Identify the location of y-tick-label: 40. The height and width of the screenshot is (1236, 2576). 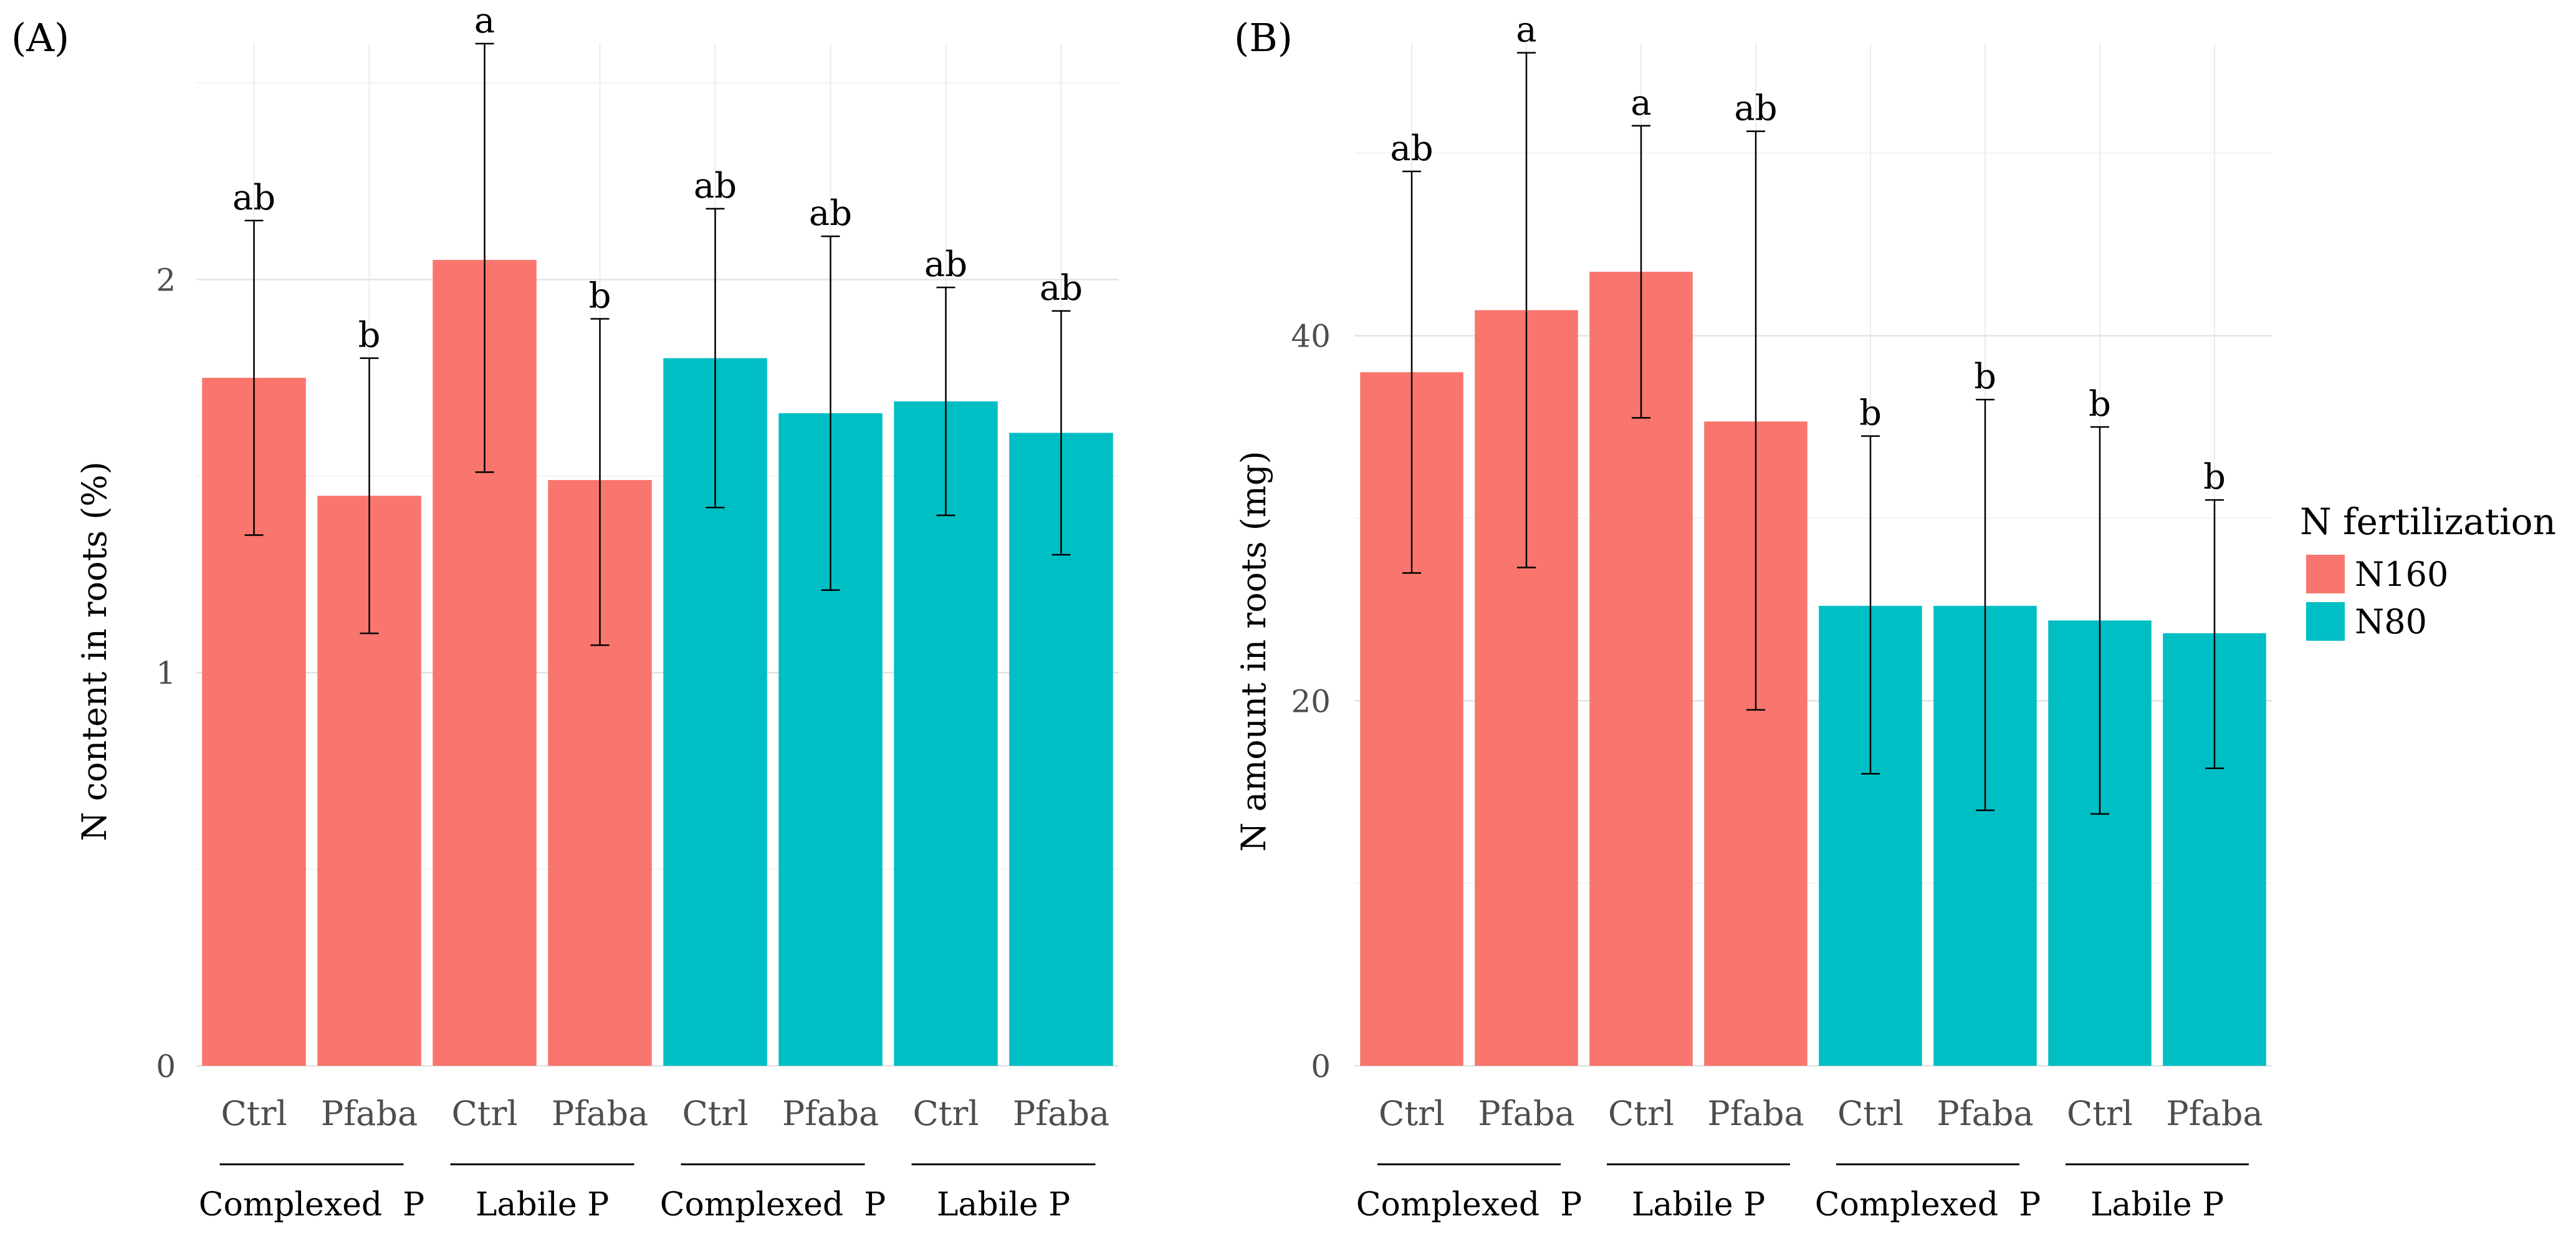
(1311, 337).